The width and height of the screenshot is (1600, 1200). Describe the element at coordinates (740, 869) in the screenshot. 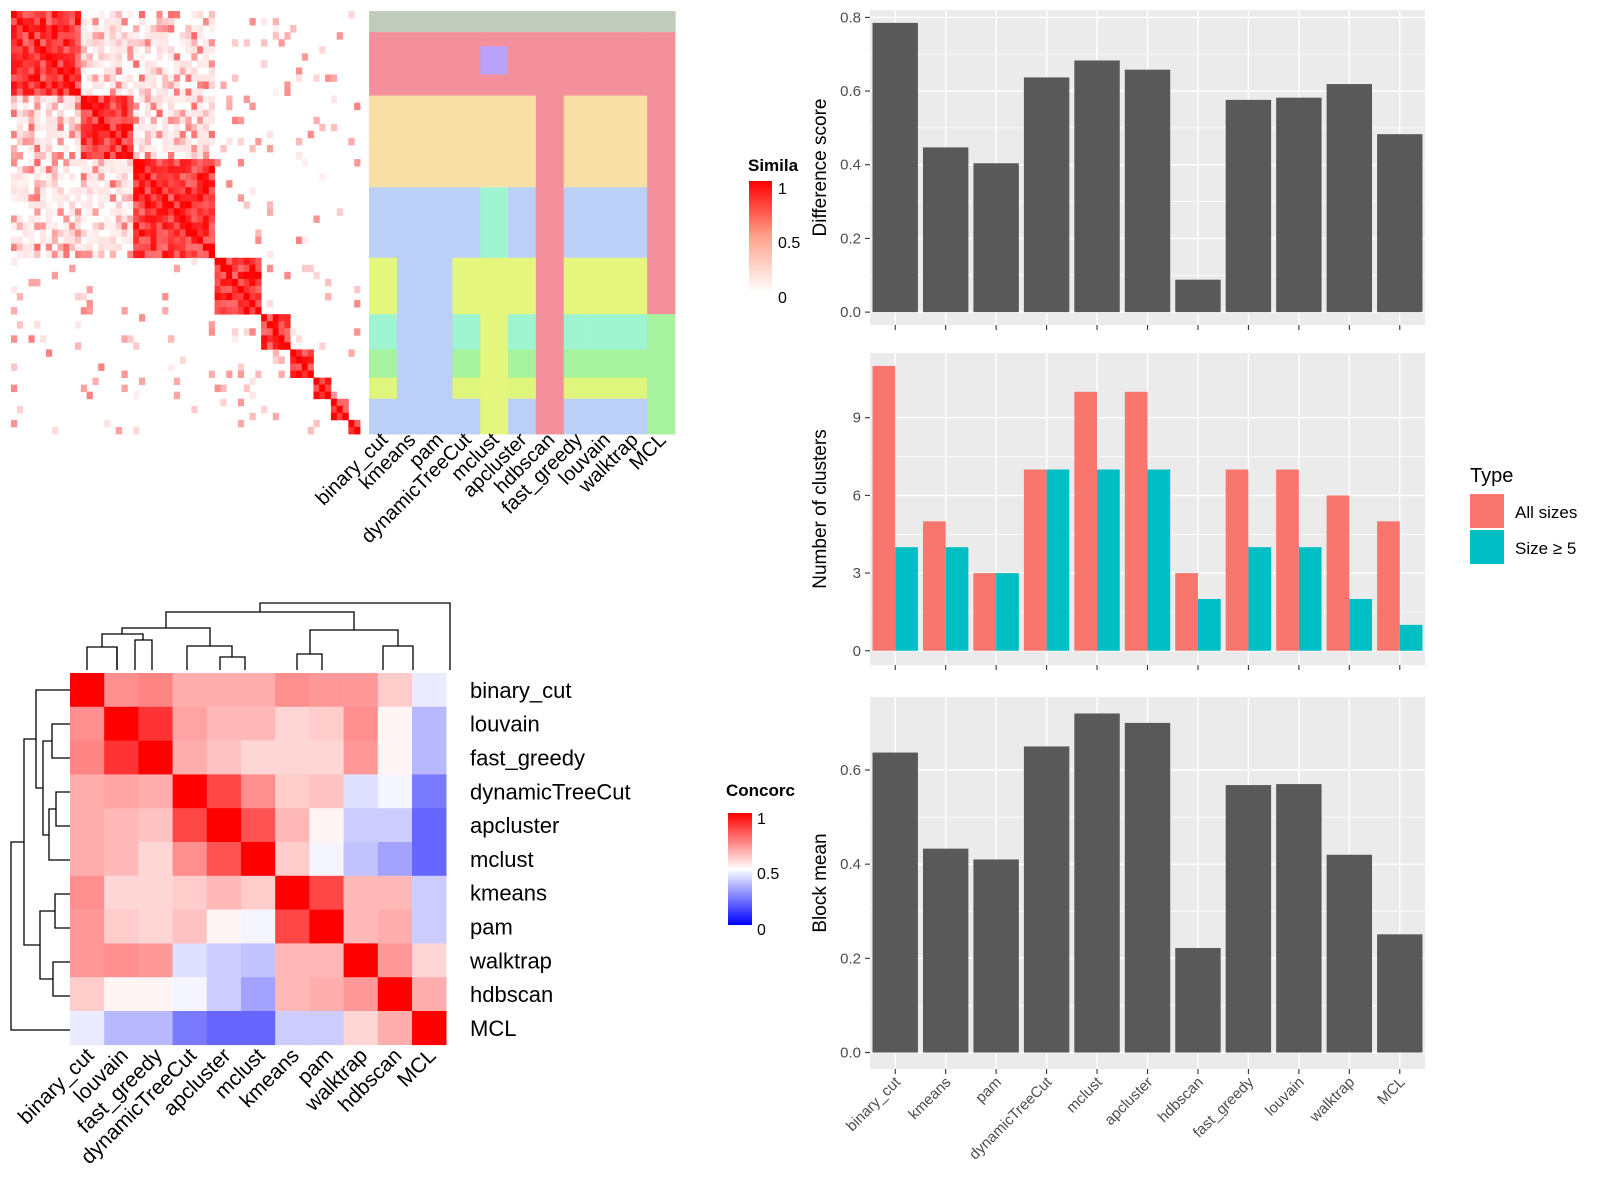

I see `concordance-legend-gradient` at that location.